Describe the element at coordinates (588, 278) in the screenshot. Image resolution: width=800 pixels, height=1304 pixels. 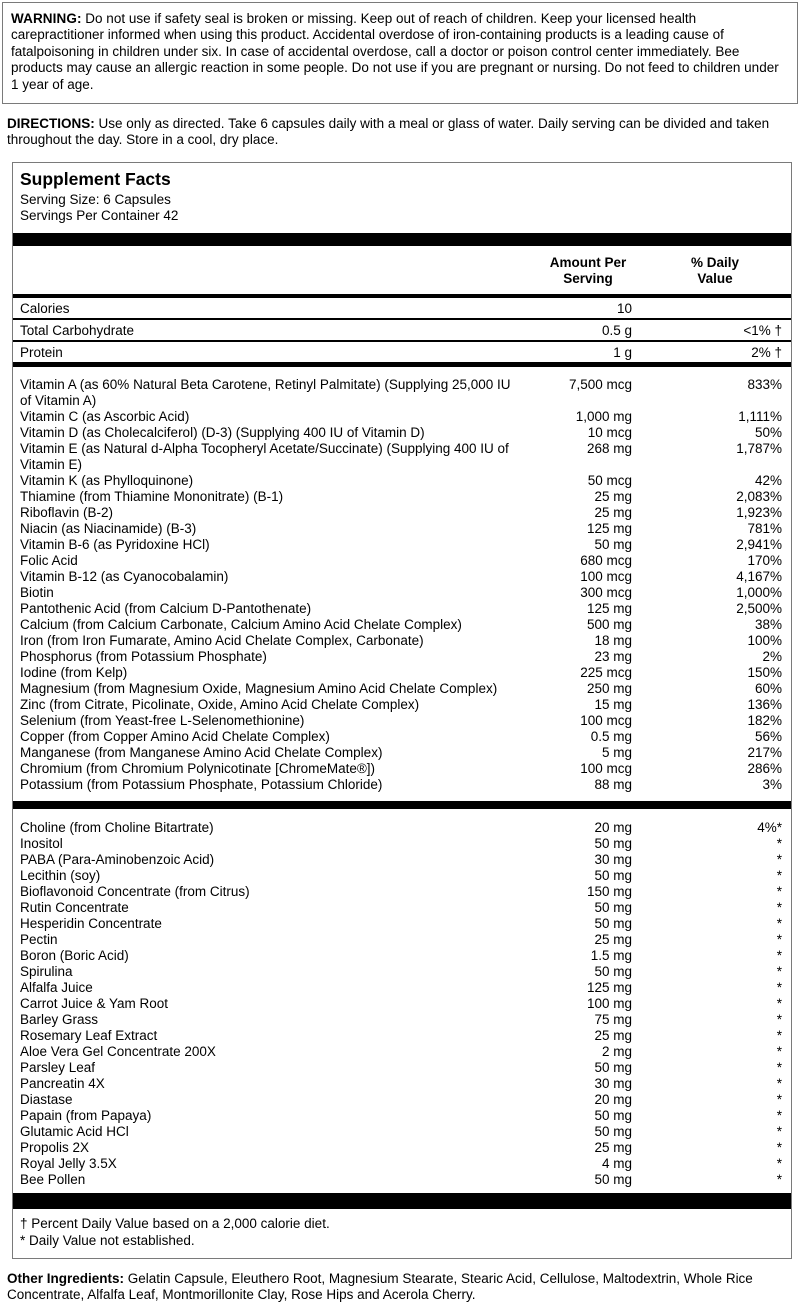
I see `amount-header-line2: Serving` at that location.